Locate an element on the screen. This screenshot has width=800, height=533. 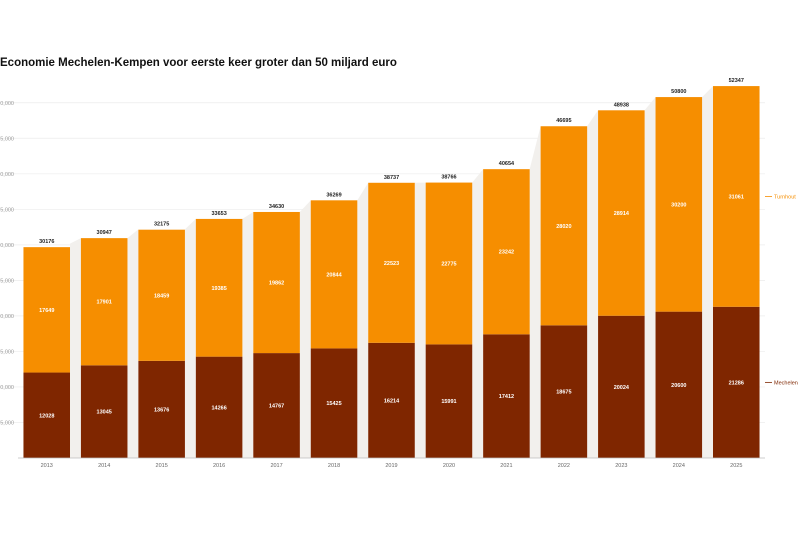
data-label-turnhout: 17901 is located at coordinates (104, 303).